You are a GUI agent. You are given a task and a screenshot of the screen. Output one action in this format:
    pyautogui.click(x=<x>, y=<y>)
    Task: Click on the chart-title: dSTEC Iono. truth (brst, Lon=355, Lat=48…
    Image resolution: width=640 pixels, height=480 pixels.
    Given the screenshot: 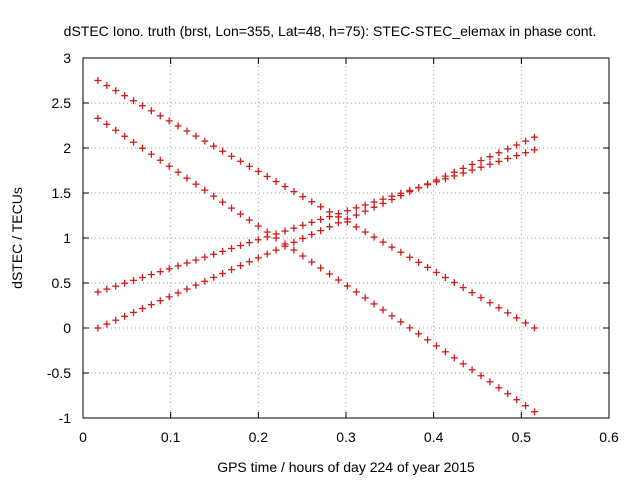 What is the action you would take?
    pyautogui.click(x=330, y=31)
    